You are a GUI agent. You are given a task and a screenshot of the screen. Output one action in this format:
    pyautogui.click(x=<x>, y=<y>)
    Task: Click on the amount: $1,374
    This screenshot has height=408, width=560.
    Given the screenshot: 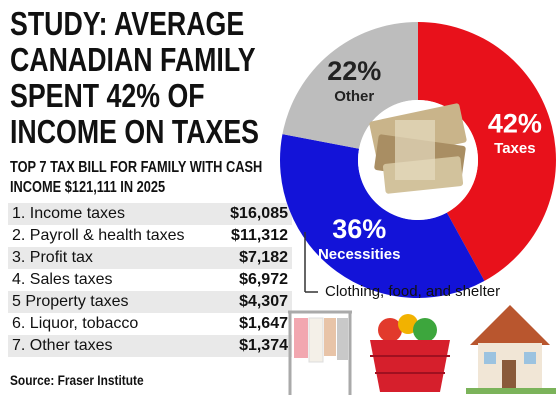 What is the action you would take?
    pyautogui.click(x=263, y=345)
    